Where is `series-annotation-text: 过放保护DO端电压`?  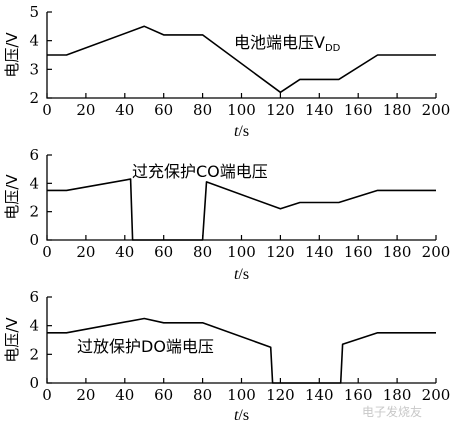
series-annotation-text: 过放保护DO端电压 is located at coordinates (145, 346).